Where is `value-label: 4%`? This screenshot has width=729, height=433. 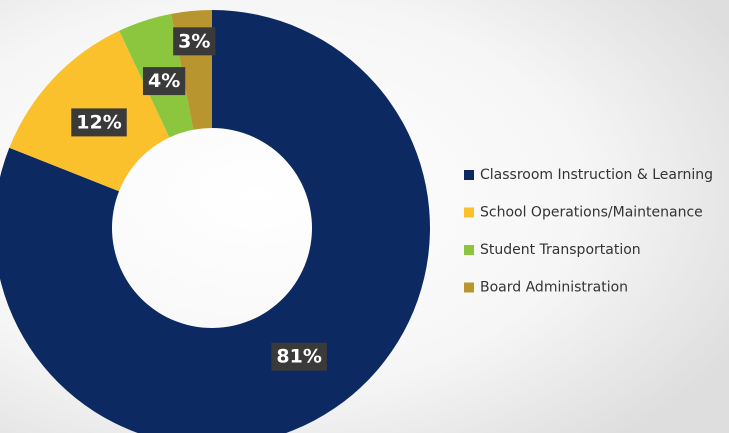
value-label: 4% is located at coordinates (164, 81).